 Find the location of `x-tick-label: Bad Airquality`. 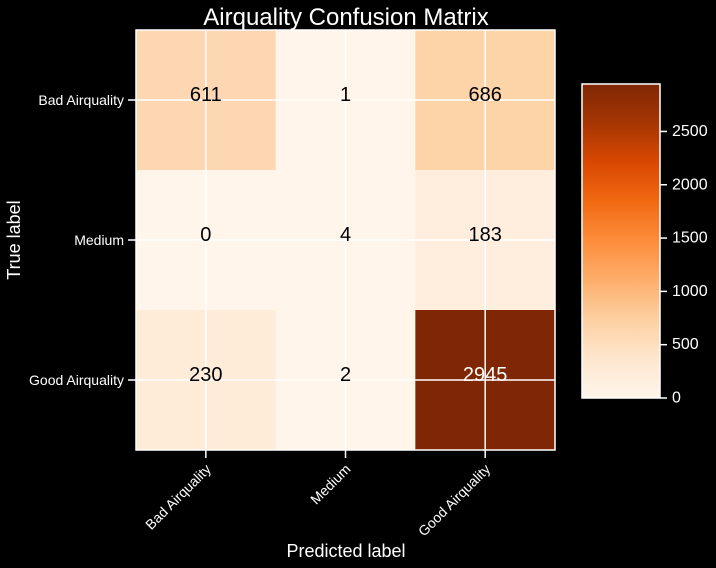

x-tick-label: Bad Airquality is located at coordinates (178, 497).